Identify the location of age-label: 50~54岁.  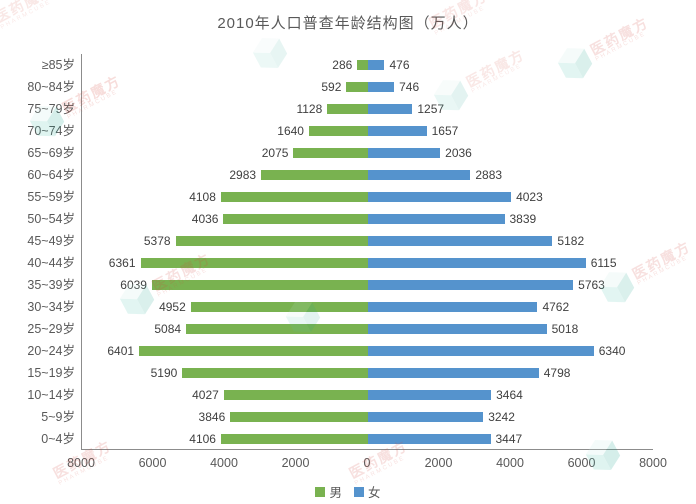
(51, 219).